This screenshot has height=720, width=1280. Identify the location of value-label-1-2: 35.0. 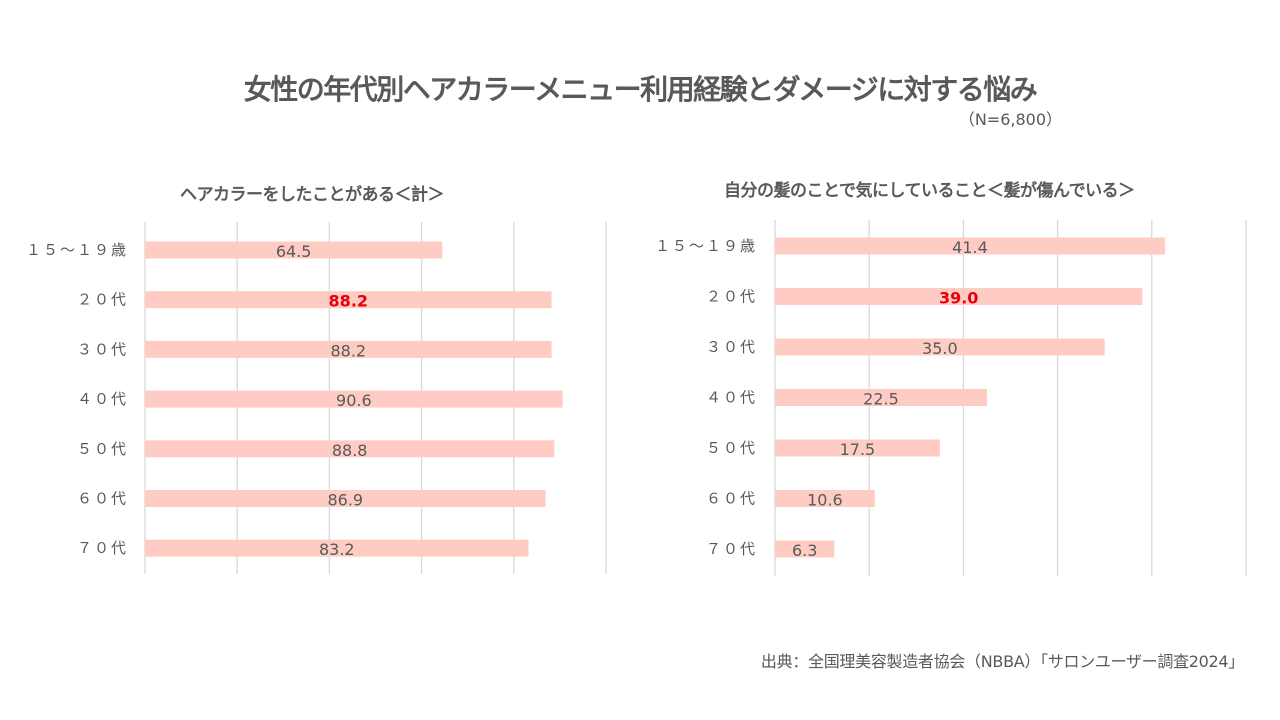
(940, 348).